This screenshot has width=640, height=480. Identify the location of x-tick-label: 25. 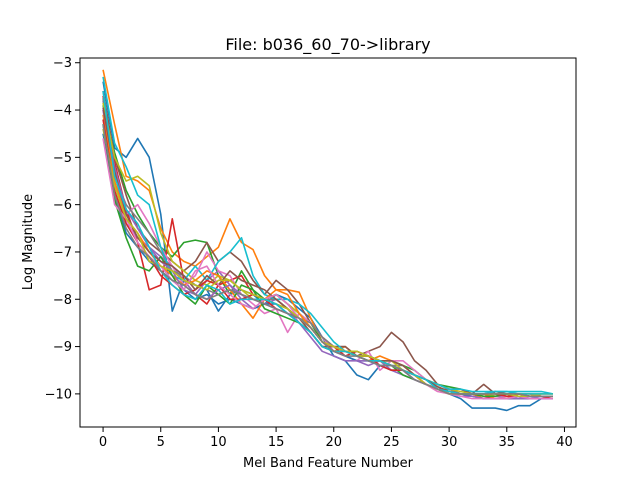
(391, 442).